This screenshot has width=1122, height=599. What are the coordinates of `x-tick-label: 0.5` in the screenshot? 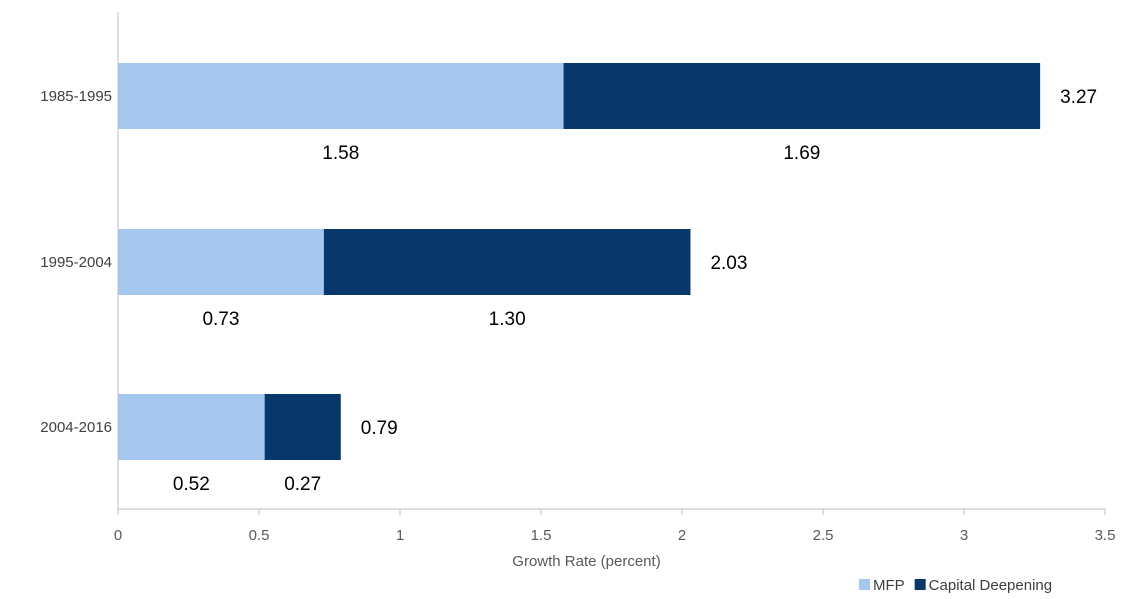 It's located at (259, 535).